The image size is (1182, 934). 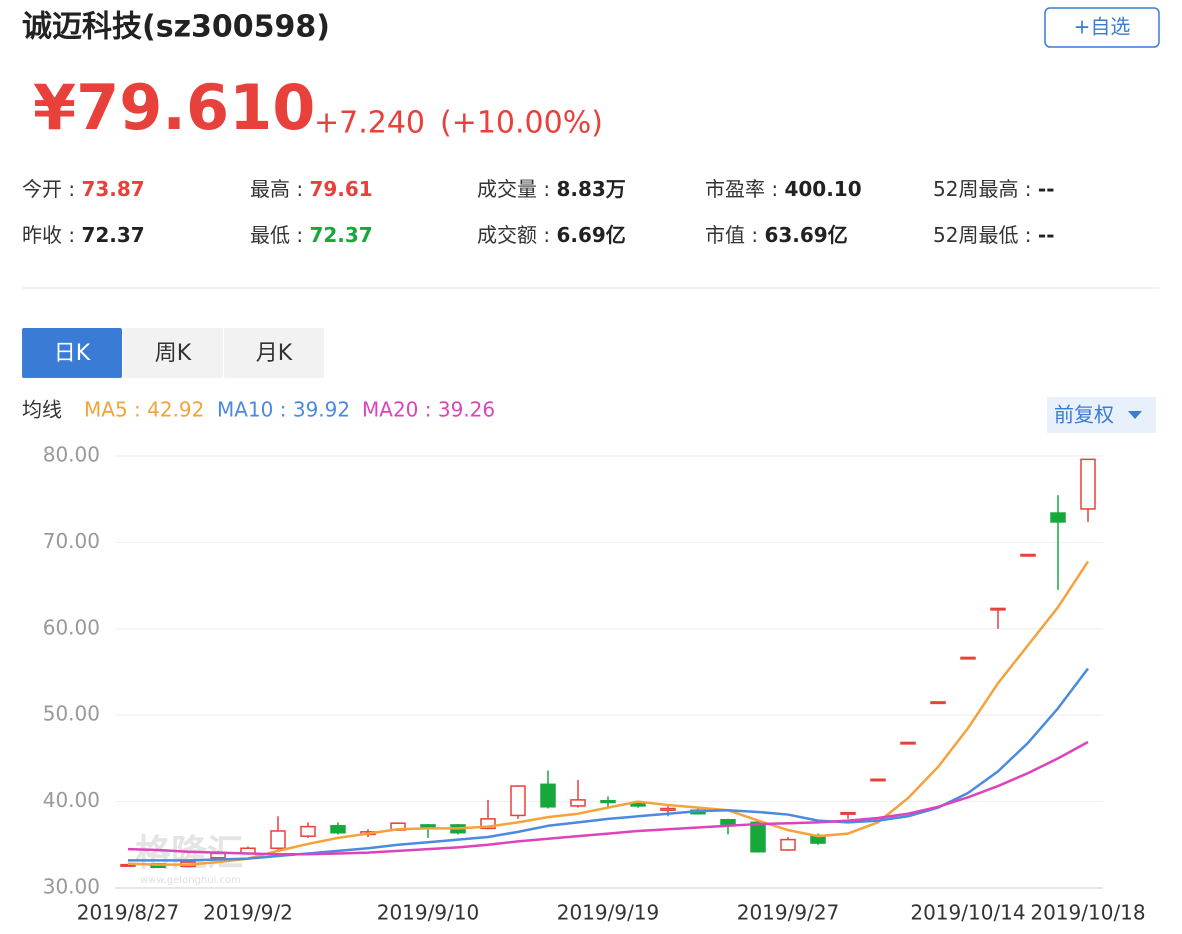 What do you see at coordinates (507, 189) in the screenshot?
I see `stat-label: 成交量` at bounding box center [507, 189].